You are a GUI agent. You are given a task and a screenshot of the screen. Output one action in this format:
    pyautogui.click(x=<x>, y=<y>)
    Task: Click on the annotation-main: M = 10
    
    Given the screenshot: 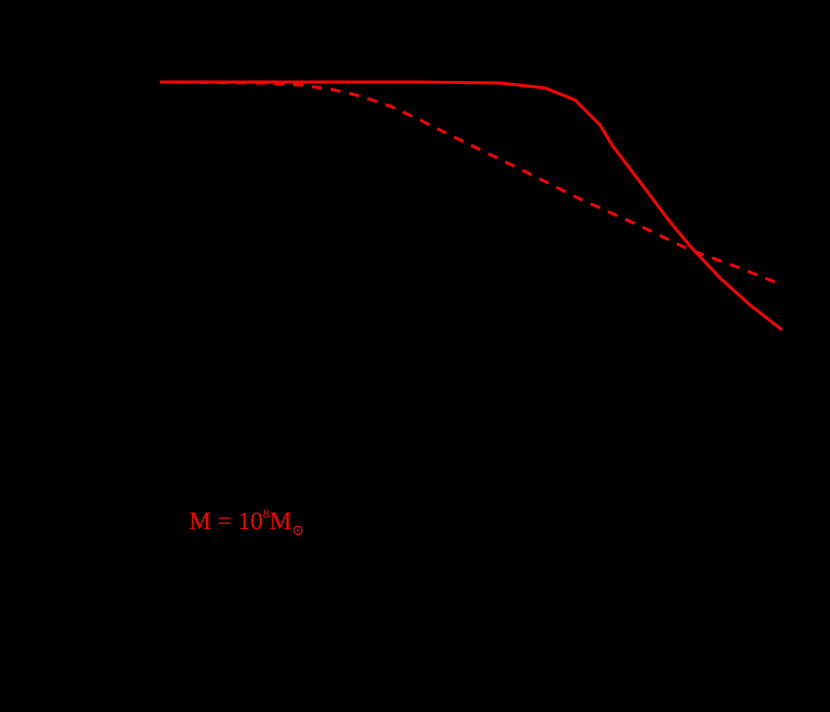 What is the action you would take?
    pyautogui.click(x=226, y=521)
    